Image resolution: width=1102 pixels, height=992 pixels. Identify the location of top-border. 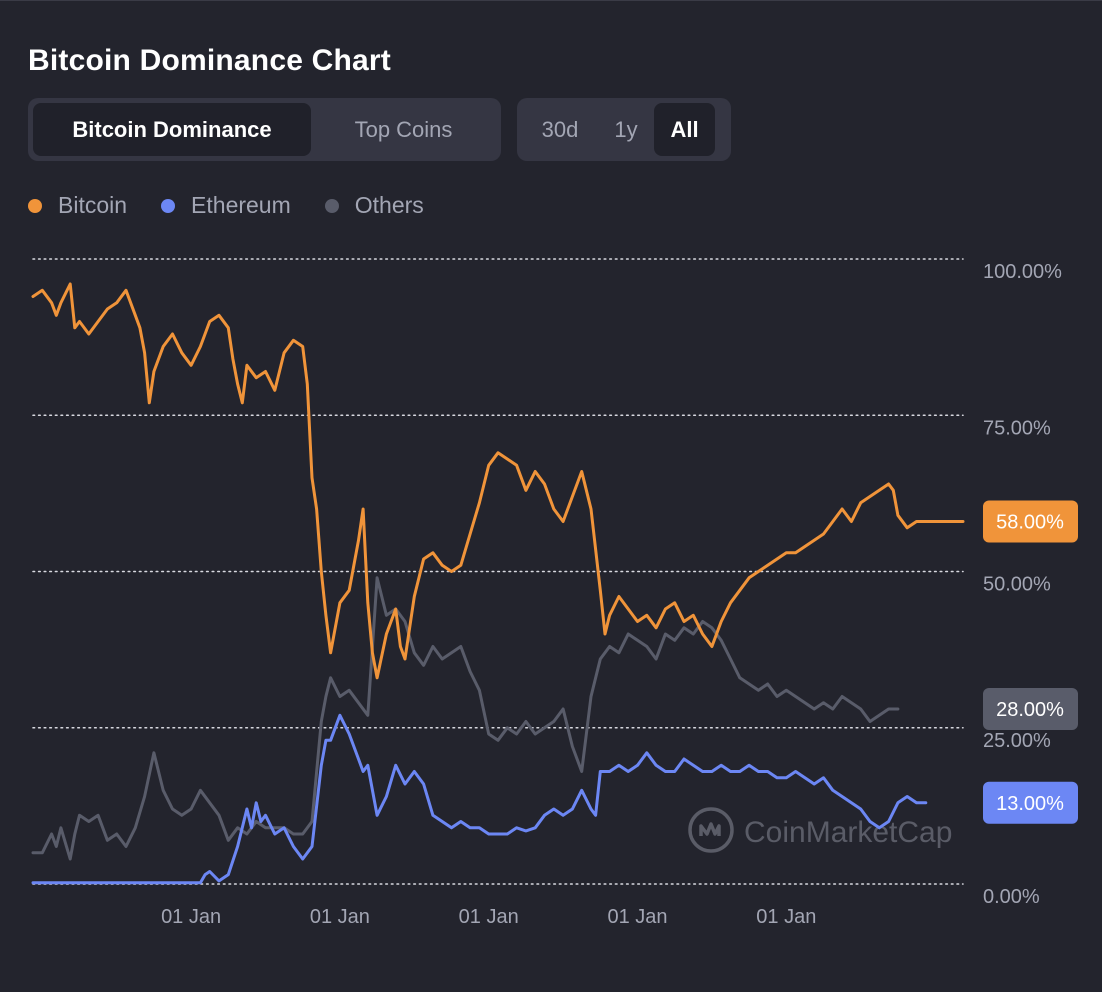
(551, 0).